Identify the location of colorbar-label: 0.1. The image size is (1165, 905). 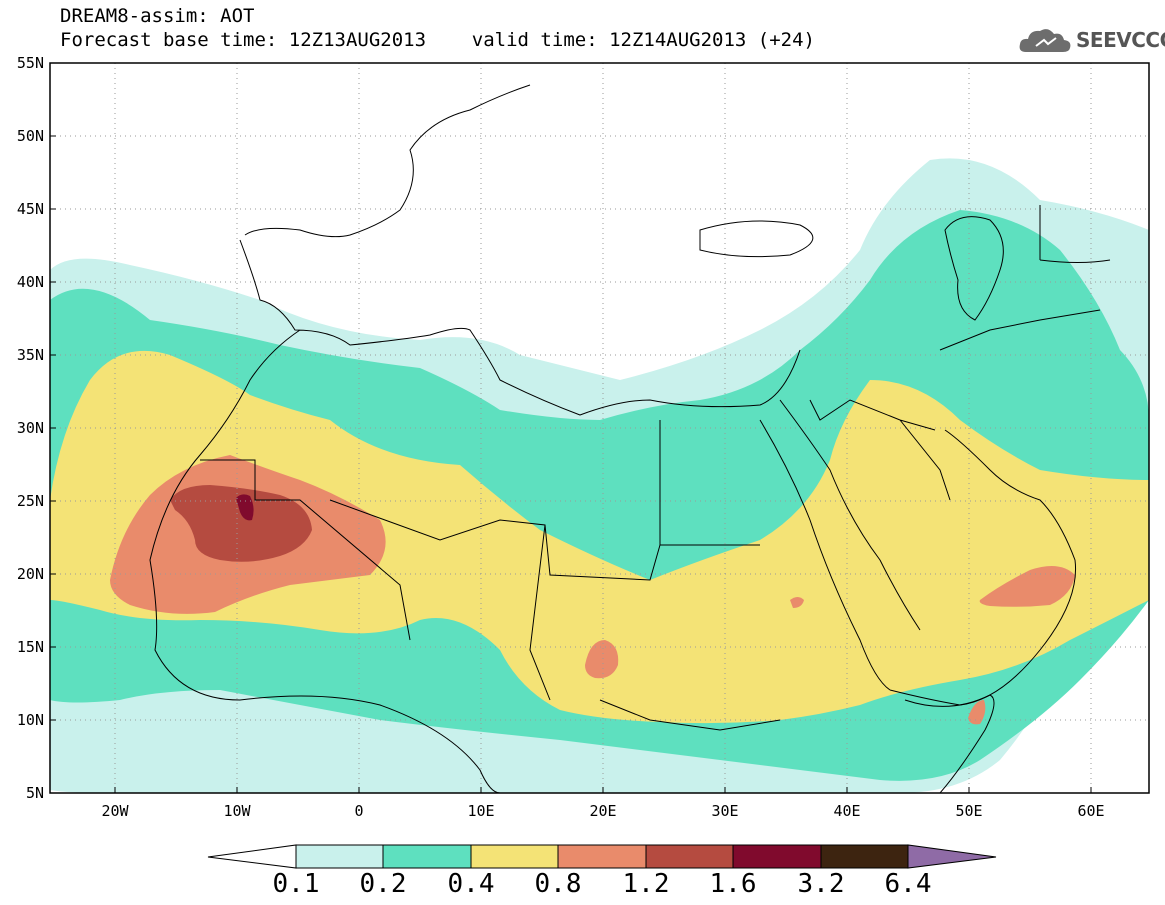
(296, 884).